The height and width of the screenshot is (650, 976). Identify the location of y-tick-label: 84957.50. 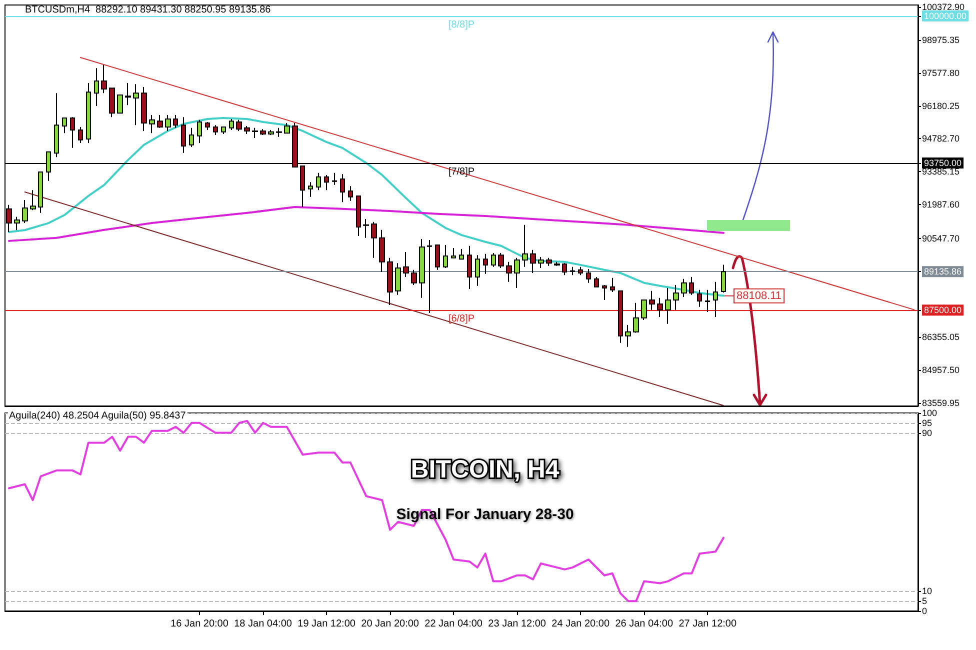
(941, 370).